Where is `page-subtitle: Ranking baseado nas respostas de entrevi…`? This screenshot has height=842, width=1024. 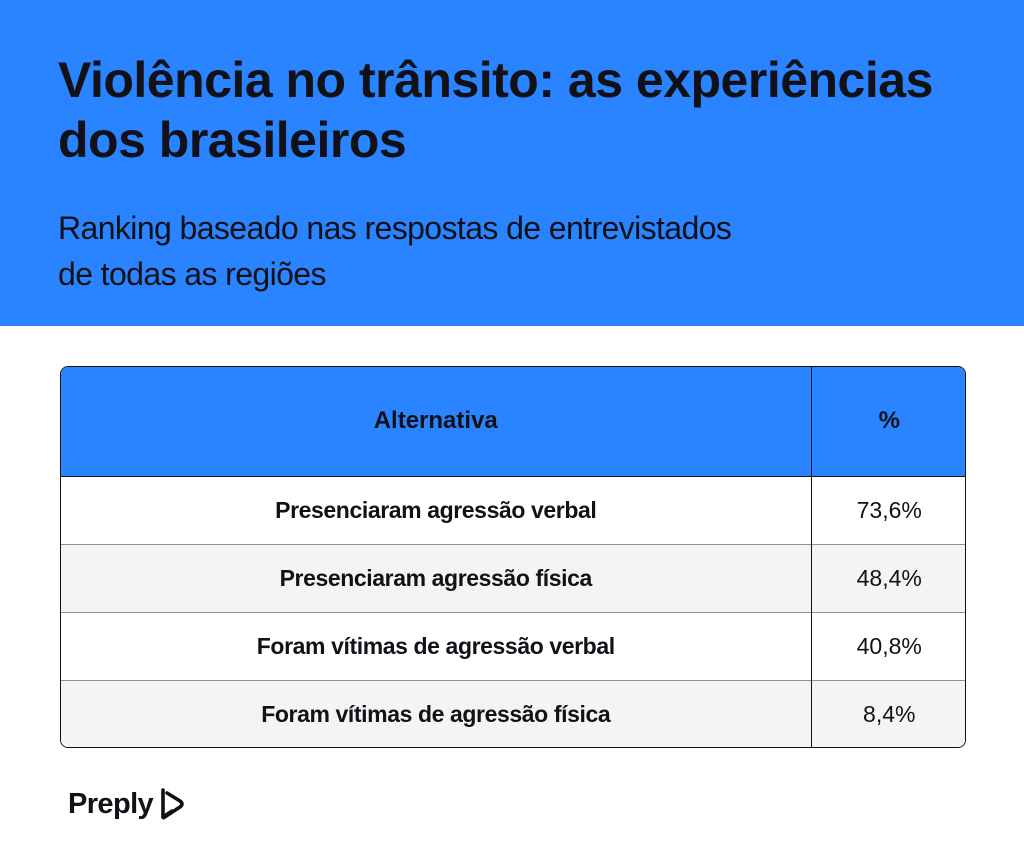 page-subtitle: Ranking baseado nas respostas de entrevi… is located at coordinates (395, 251).